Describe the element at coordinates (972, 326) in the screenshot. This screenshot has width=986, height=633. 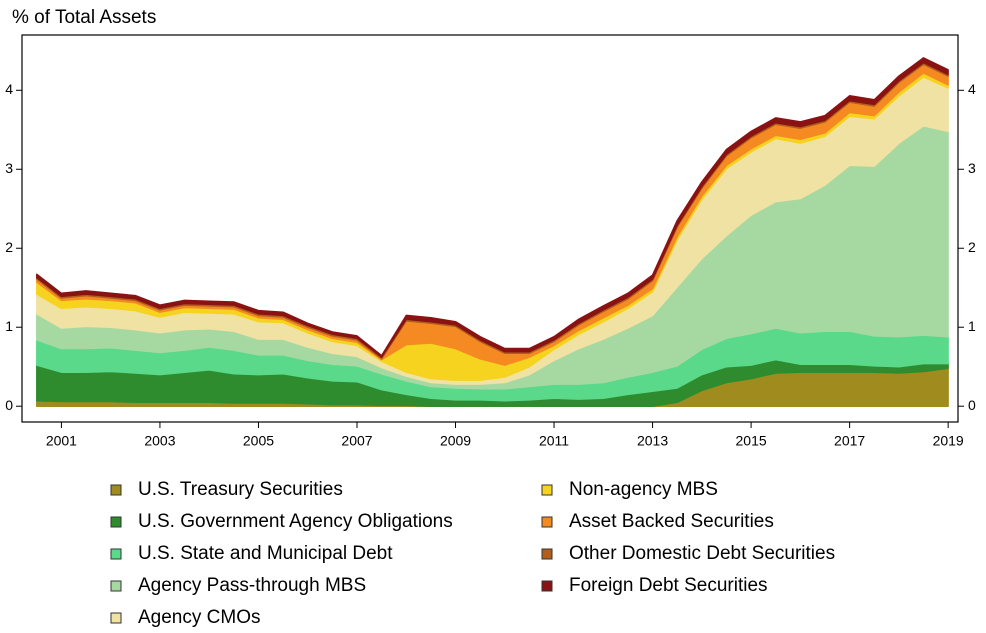
I see `y2-tick-label: 1` at that location.